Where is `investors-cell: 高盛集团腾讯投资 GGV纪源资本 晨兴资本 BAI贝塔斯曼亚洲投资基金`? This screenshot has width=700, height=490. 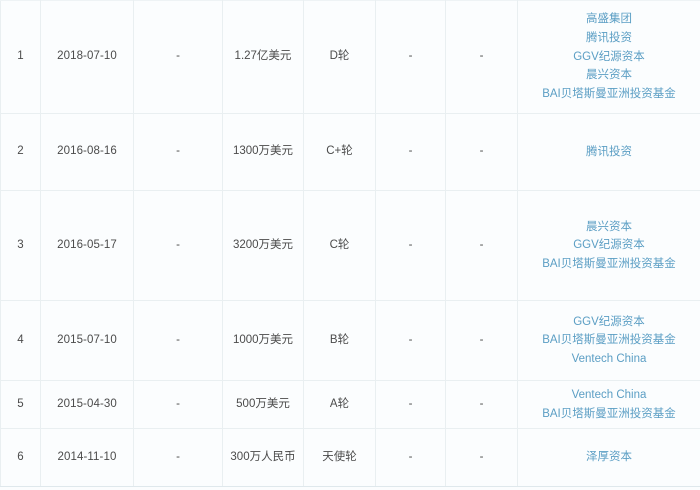 investors-cell: 高盛集团腾讯投资 GGV纪源资本 晨兴资本 BAI贝塔斯曼亚洲投资基金 is located at coordinates (608, 57).